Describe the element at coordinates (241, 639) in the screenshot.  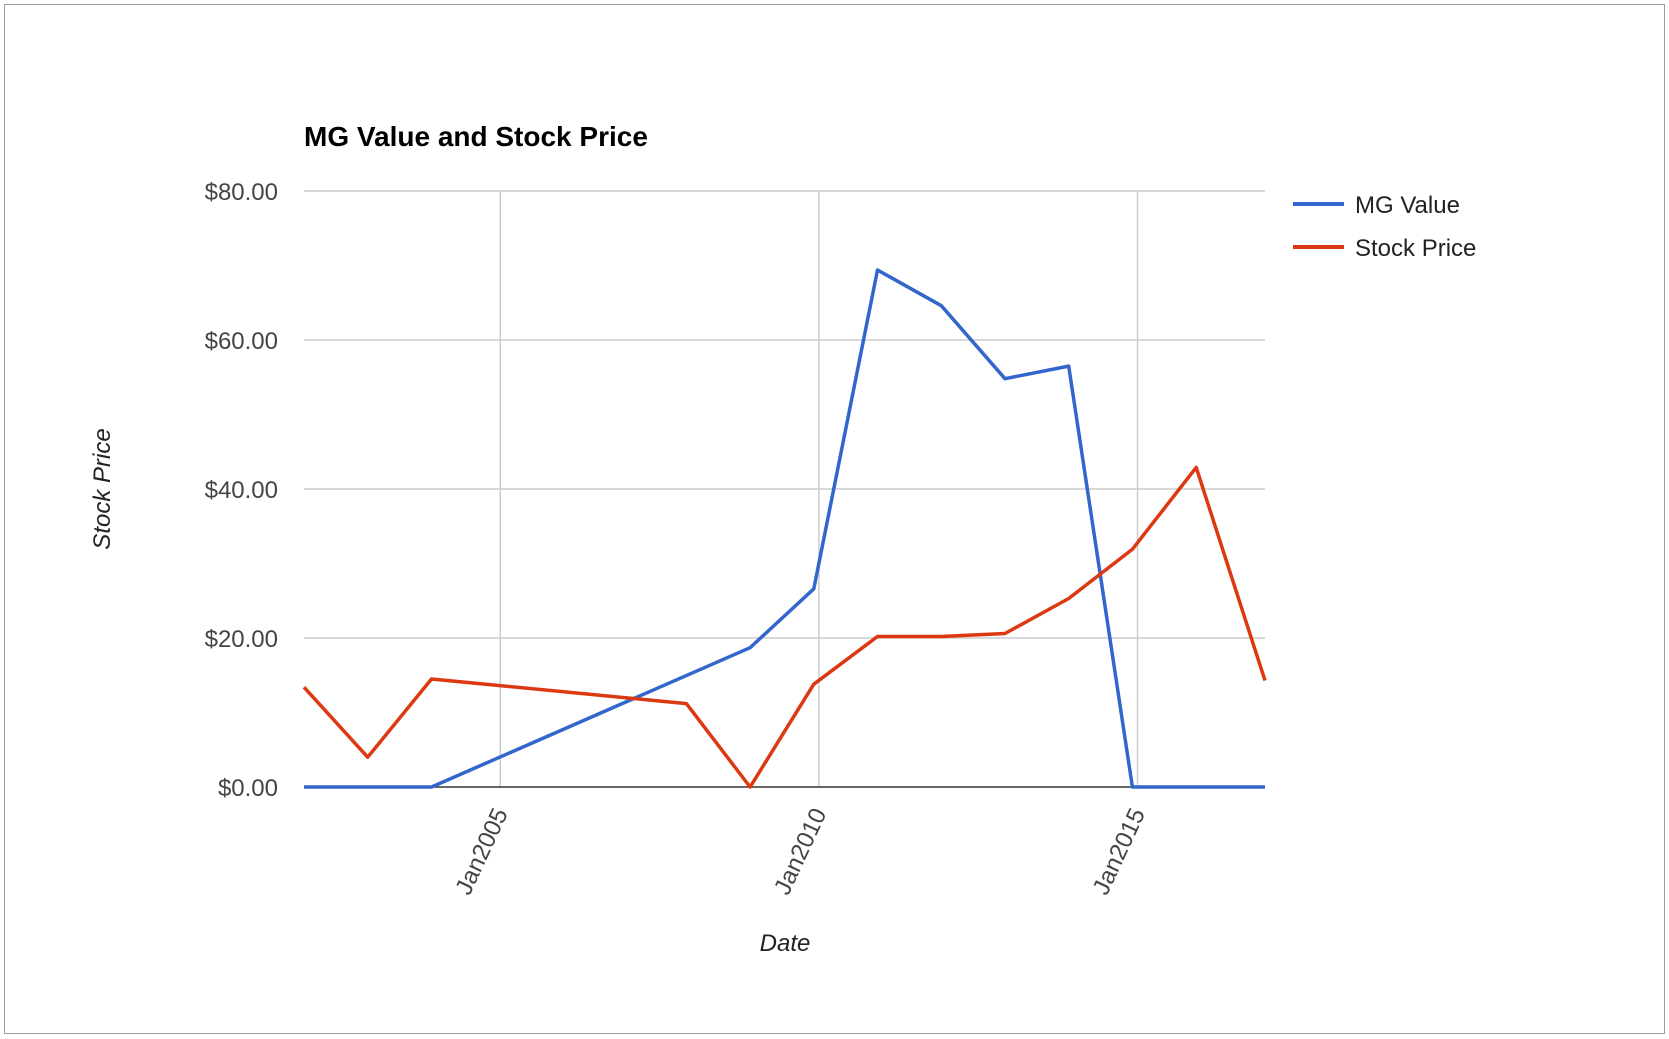
I see `y-tick-label: $20.00` at that location.